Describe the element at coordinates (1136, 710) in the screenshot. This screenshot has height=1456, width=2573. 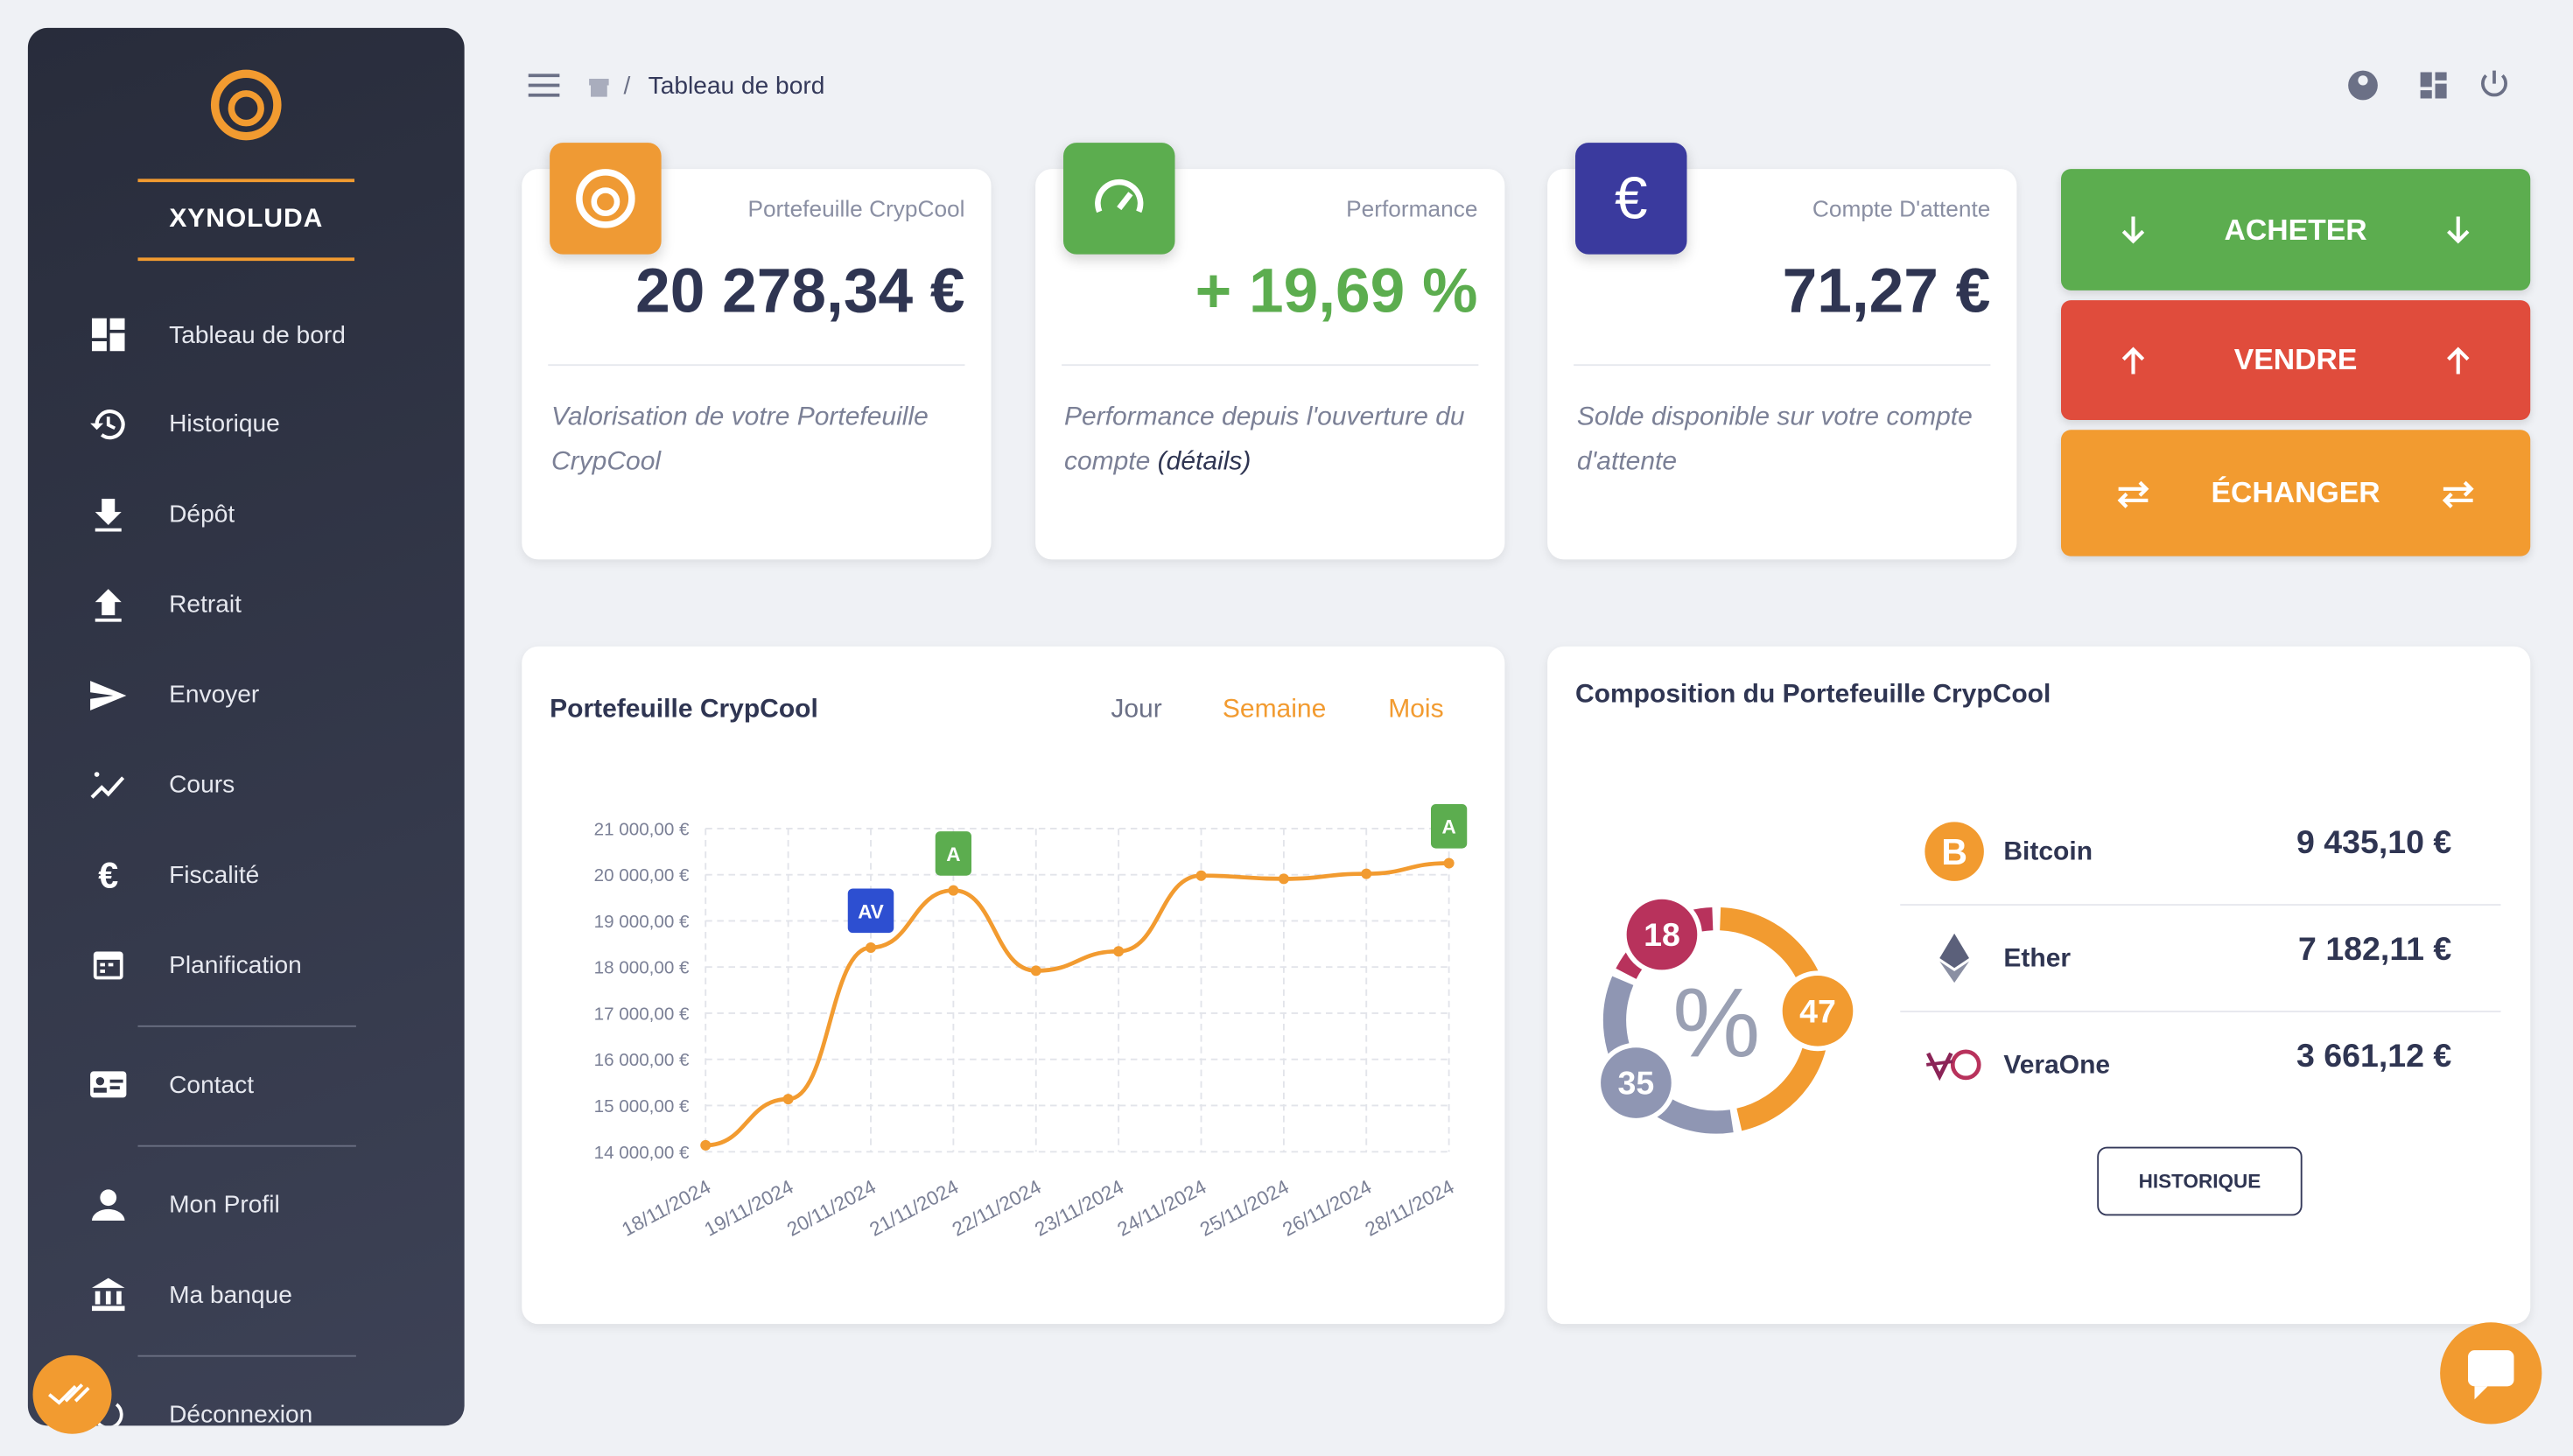
I see `tab: Jour` at that location.